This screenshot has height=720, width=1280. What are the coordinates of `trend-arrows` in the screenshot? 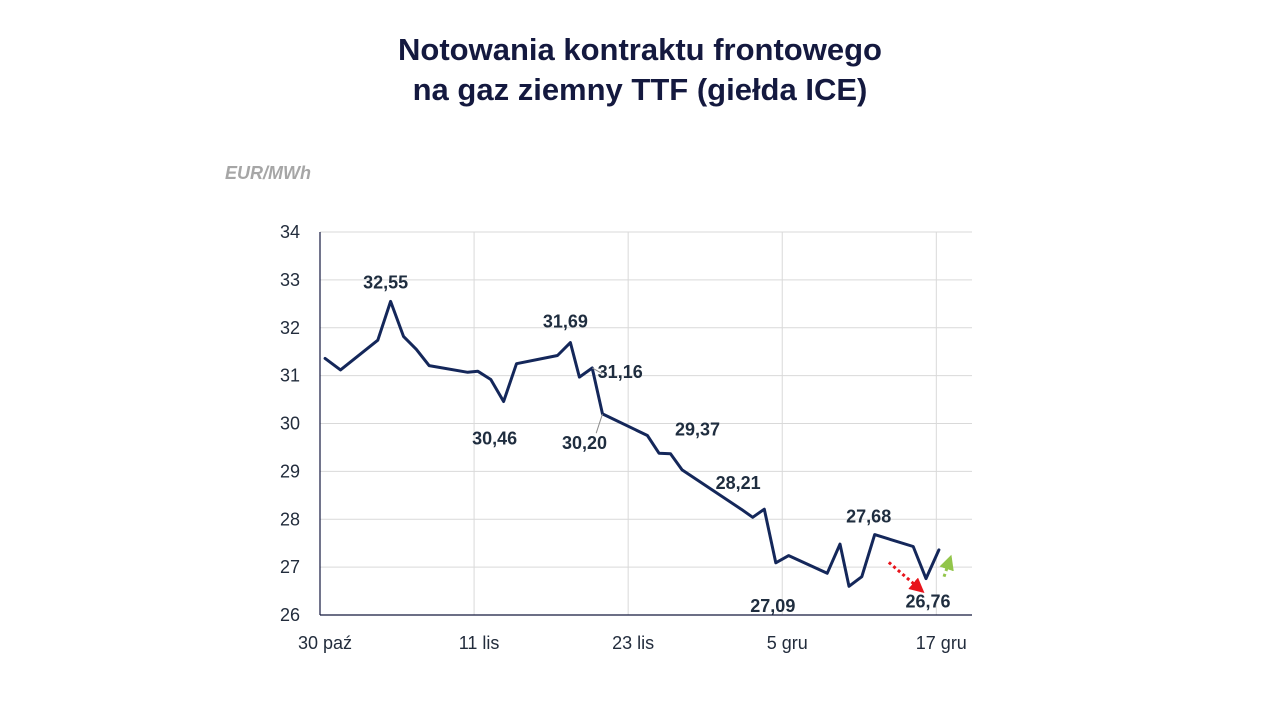 It's located at (920, 574).